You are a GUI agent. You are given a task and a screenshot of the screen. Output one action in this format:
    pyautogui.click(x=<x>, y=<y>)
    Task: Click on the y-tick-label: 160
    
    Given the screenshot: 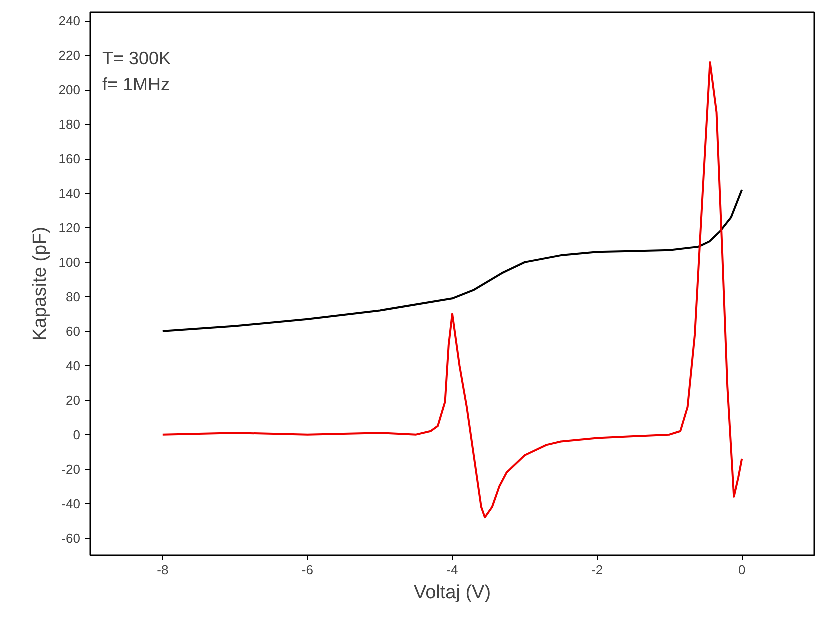 What is the action you would take?
    pyautogui.click(x=69, y=159)
    